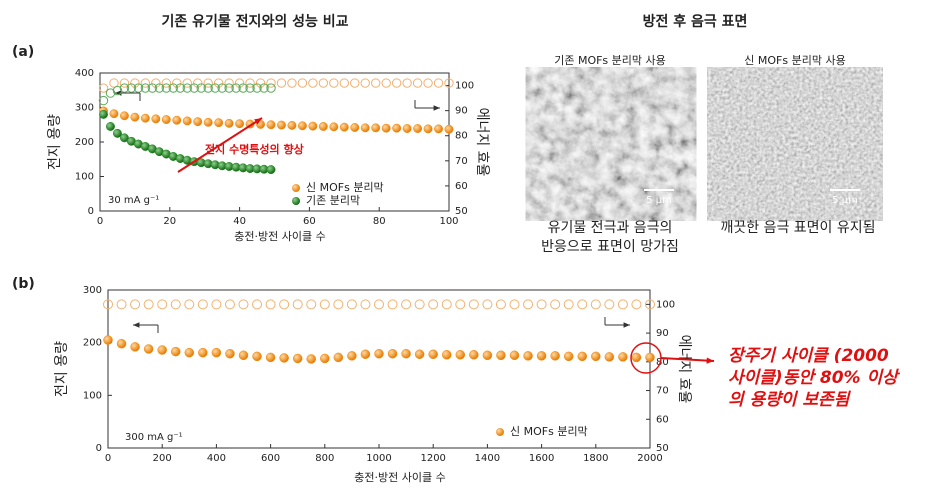 Image resolution: width=932 pixels, height=495 pixels. Describe the element at coordinates (595, 458) in the screenshot. I see `x-tick-label: 1800` at that location.